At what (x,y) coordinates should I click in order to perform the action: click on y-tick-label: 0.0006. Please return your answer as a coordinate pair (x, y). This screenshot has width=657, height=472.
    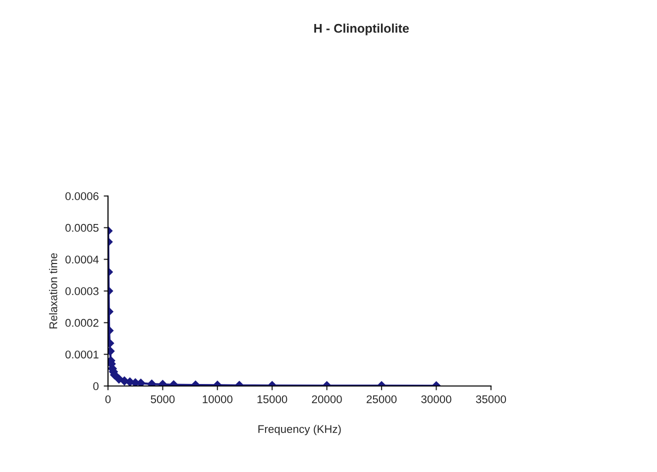
    Looking at the image, I should click on (81, 196).